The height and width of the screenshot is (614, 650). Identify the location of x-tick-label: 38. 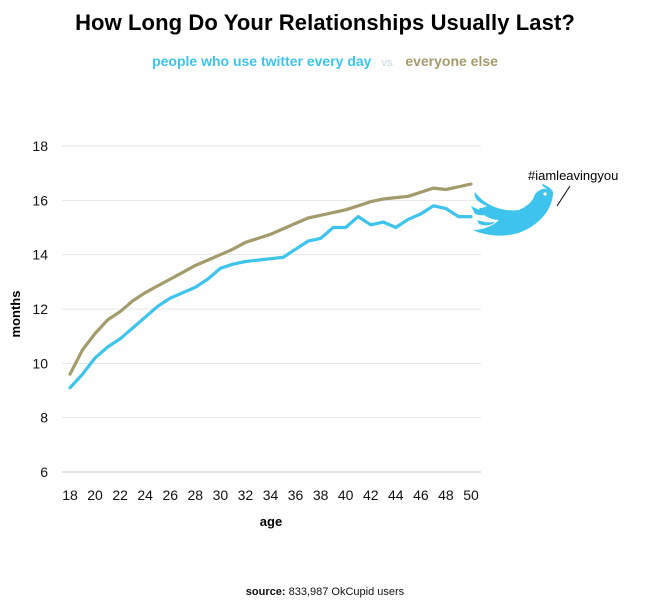
(321, 495).